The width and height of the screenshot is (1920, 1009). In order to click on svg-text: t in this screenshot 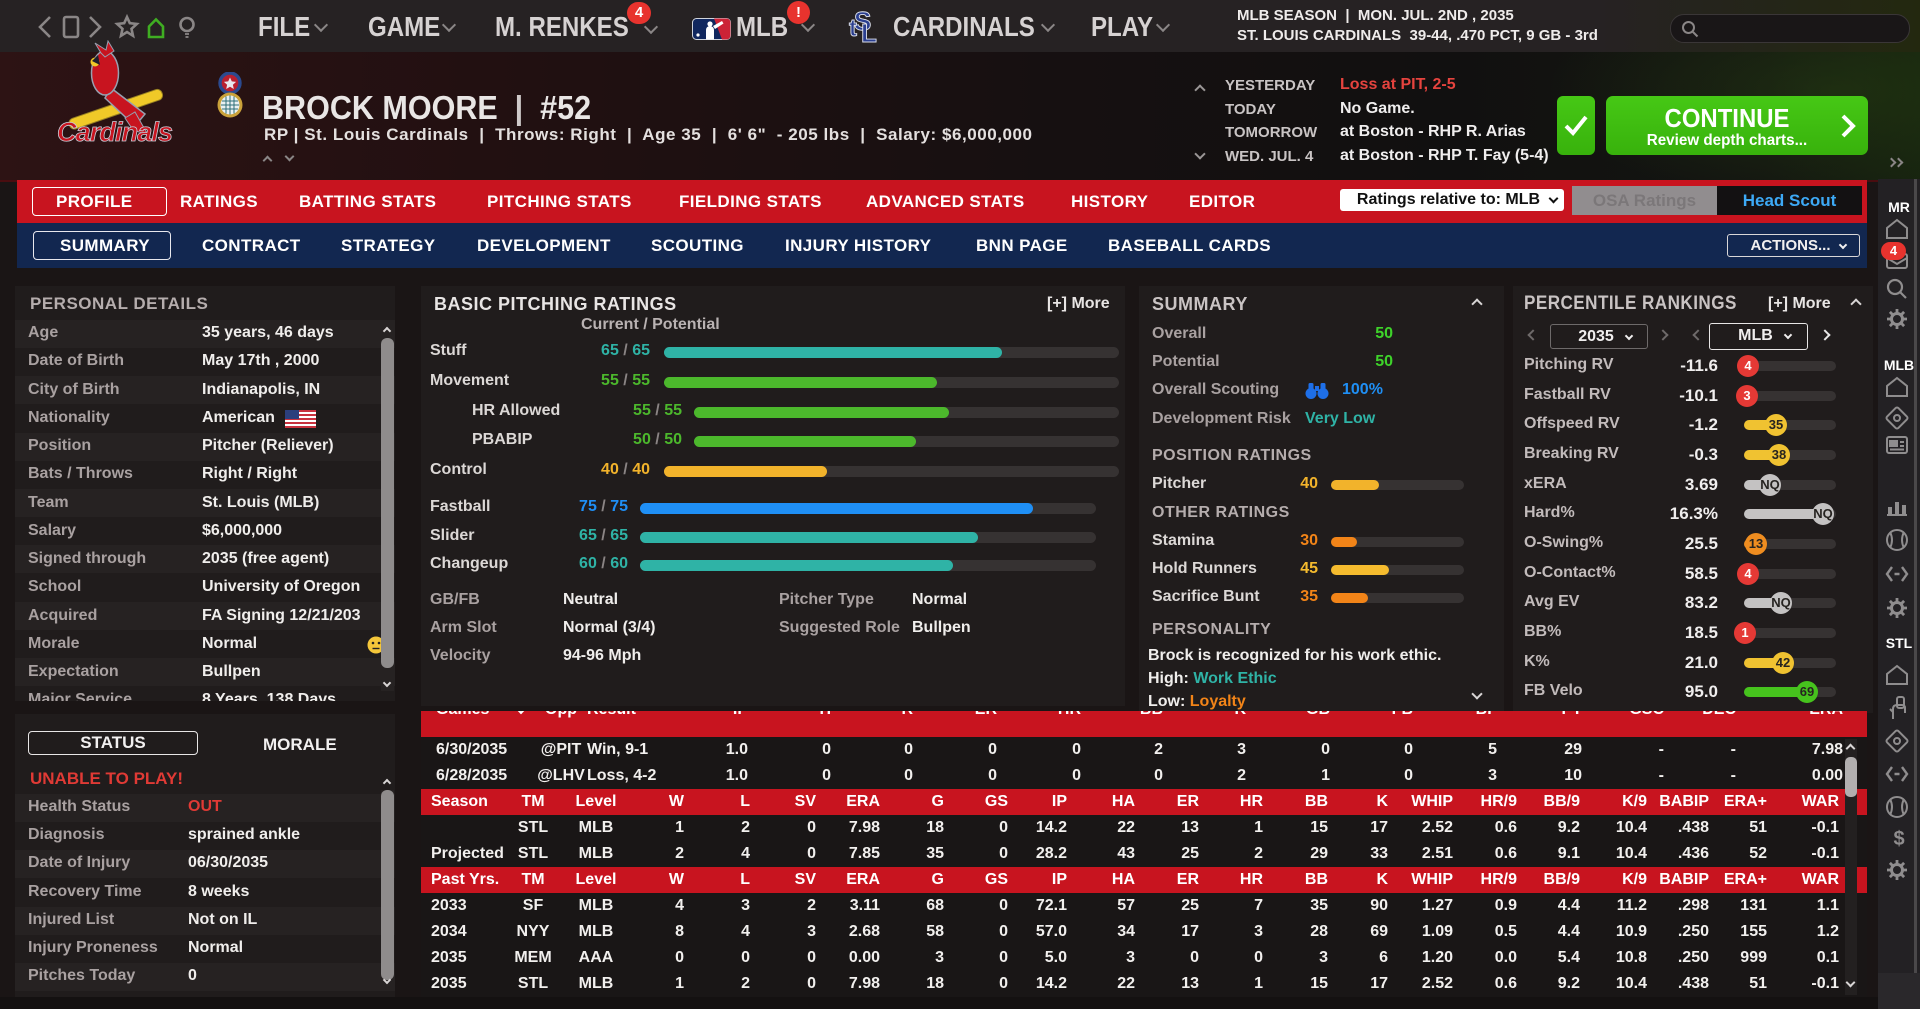, I will do `click(853, 28)`.